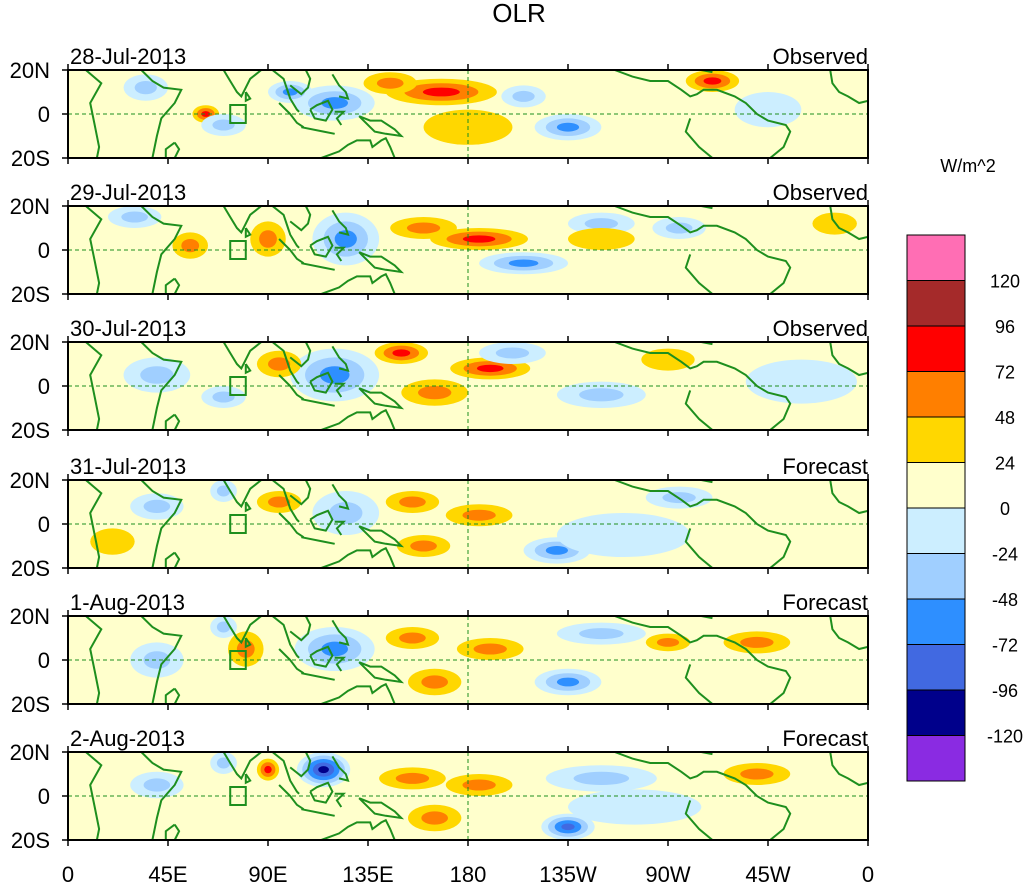 The width and height of the screenshot is (1028, 887). What do you see at coordinates (767, 874) in the screenshot?
I see `x-tick-label: 45W` at bounding box center [767, 874].